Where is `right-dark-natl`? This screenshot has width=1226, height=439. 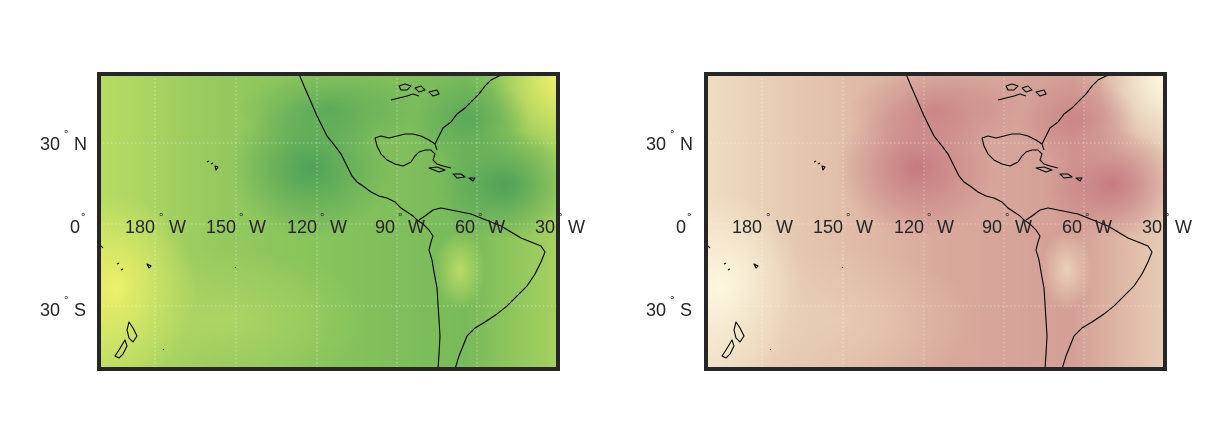 right-dark-natl is located at coordinates (1077, 120).